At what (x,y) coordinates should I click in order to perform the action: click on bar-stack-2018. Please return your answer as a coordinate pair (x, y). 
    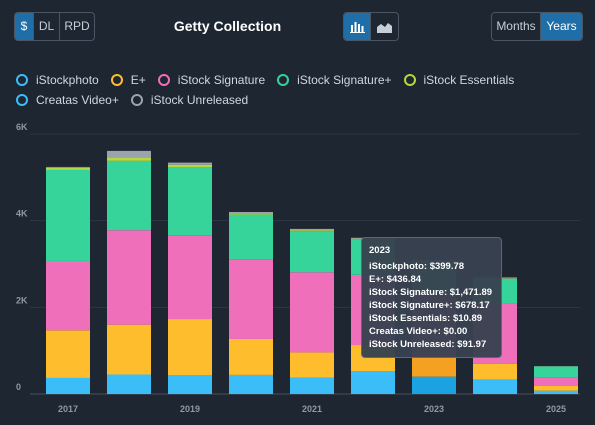
    Looking at the image, I should click on (129, 272).